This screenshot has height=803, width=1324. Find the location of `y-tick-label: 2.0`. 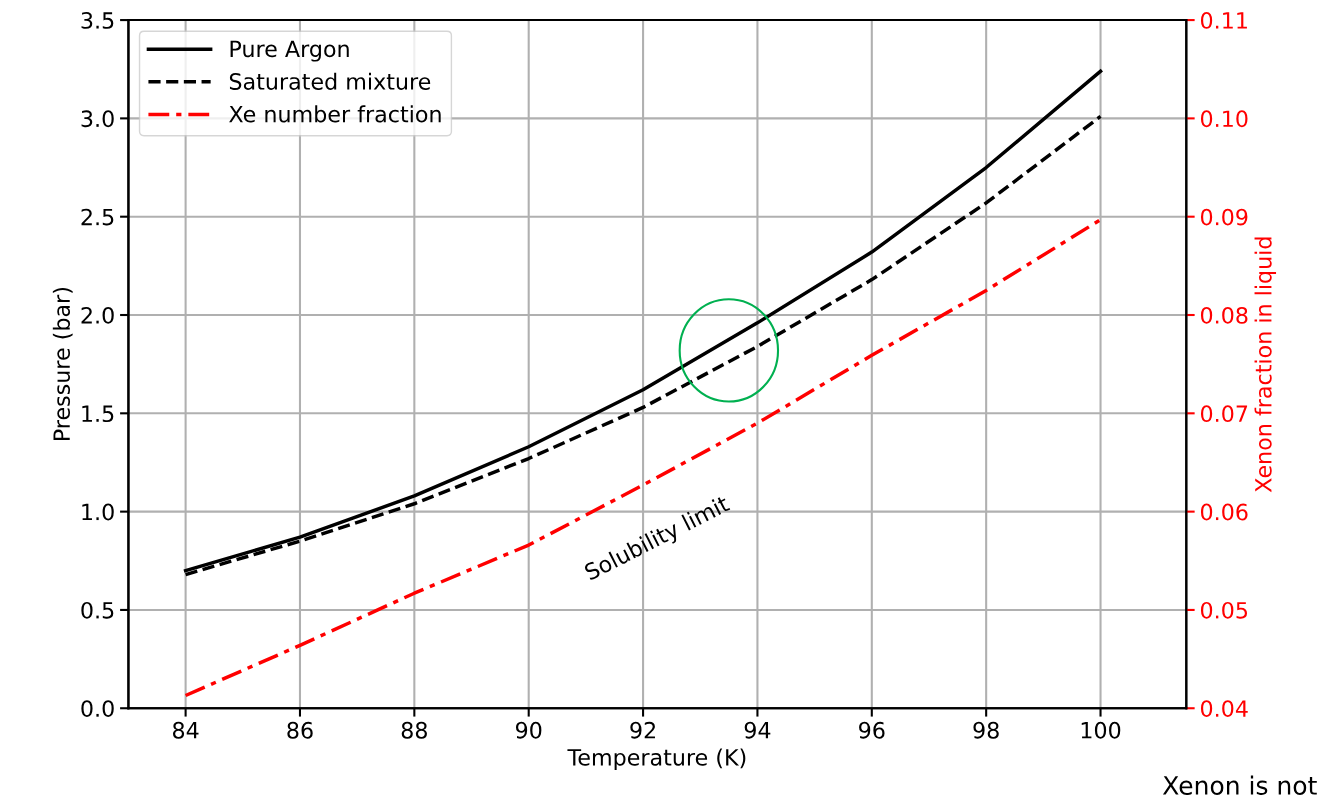

y-tick-label: 2.0 is located at coordinates (97, 315).